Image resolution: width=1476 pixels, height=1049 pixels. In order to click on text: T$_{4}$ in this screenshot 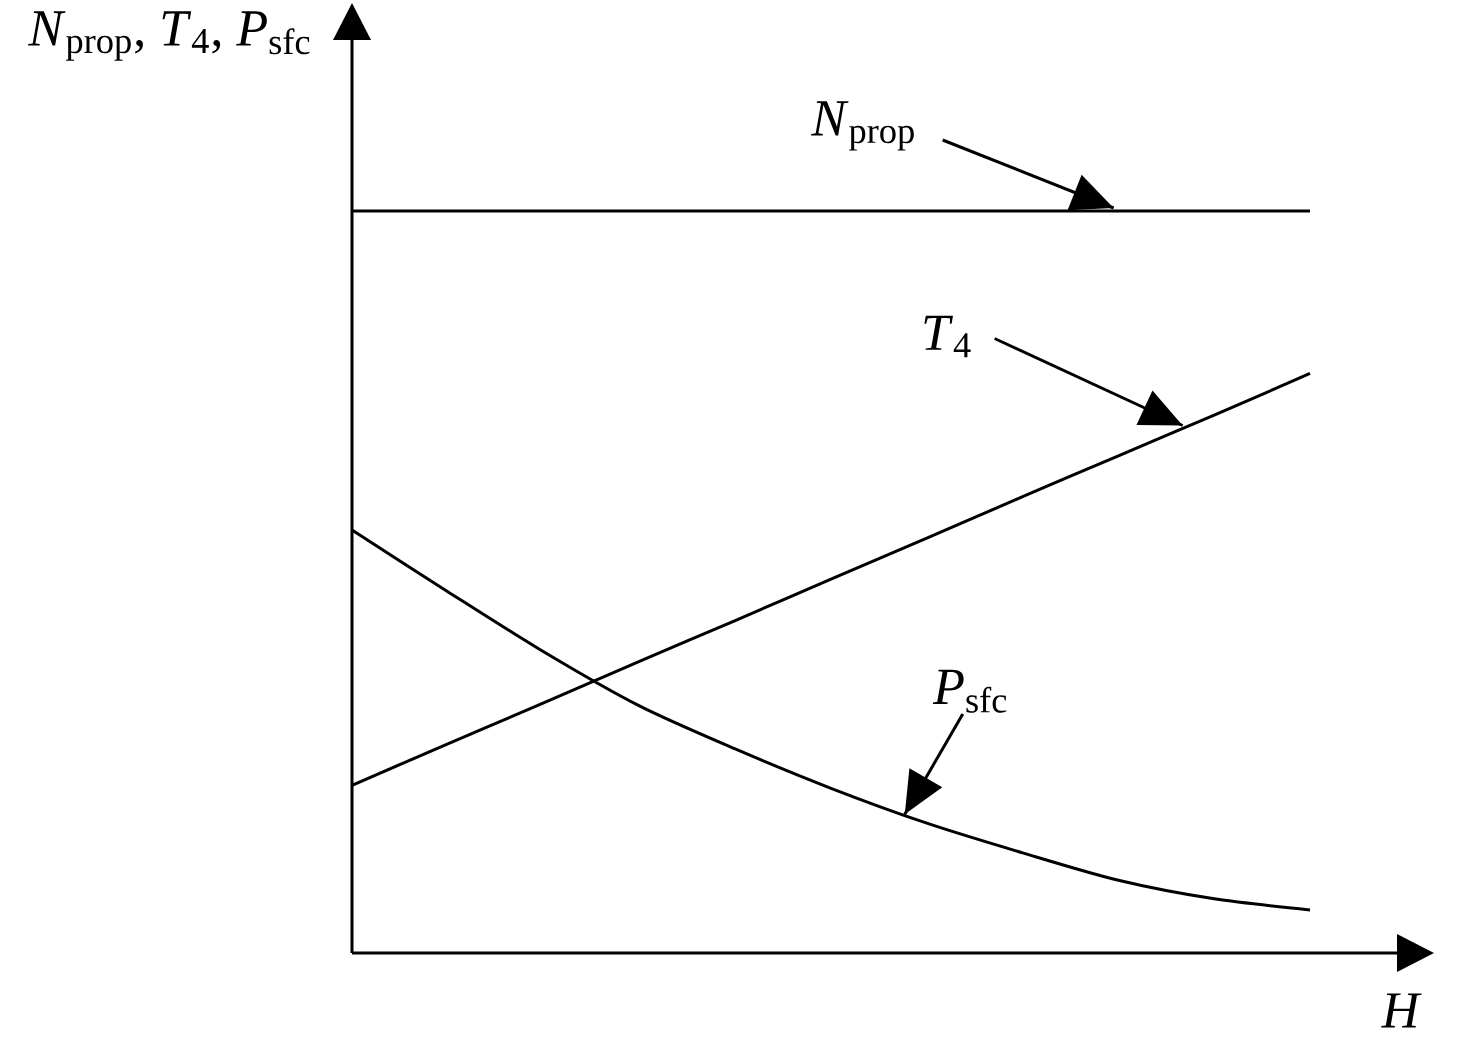, I will do `click(947, 336)`.